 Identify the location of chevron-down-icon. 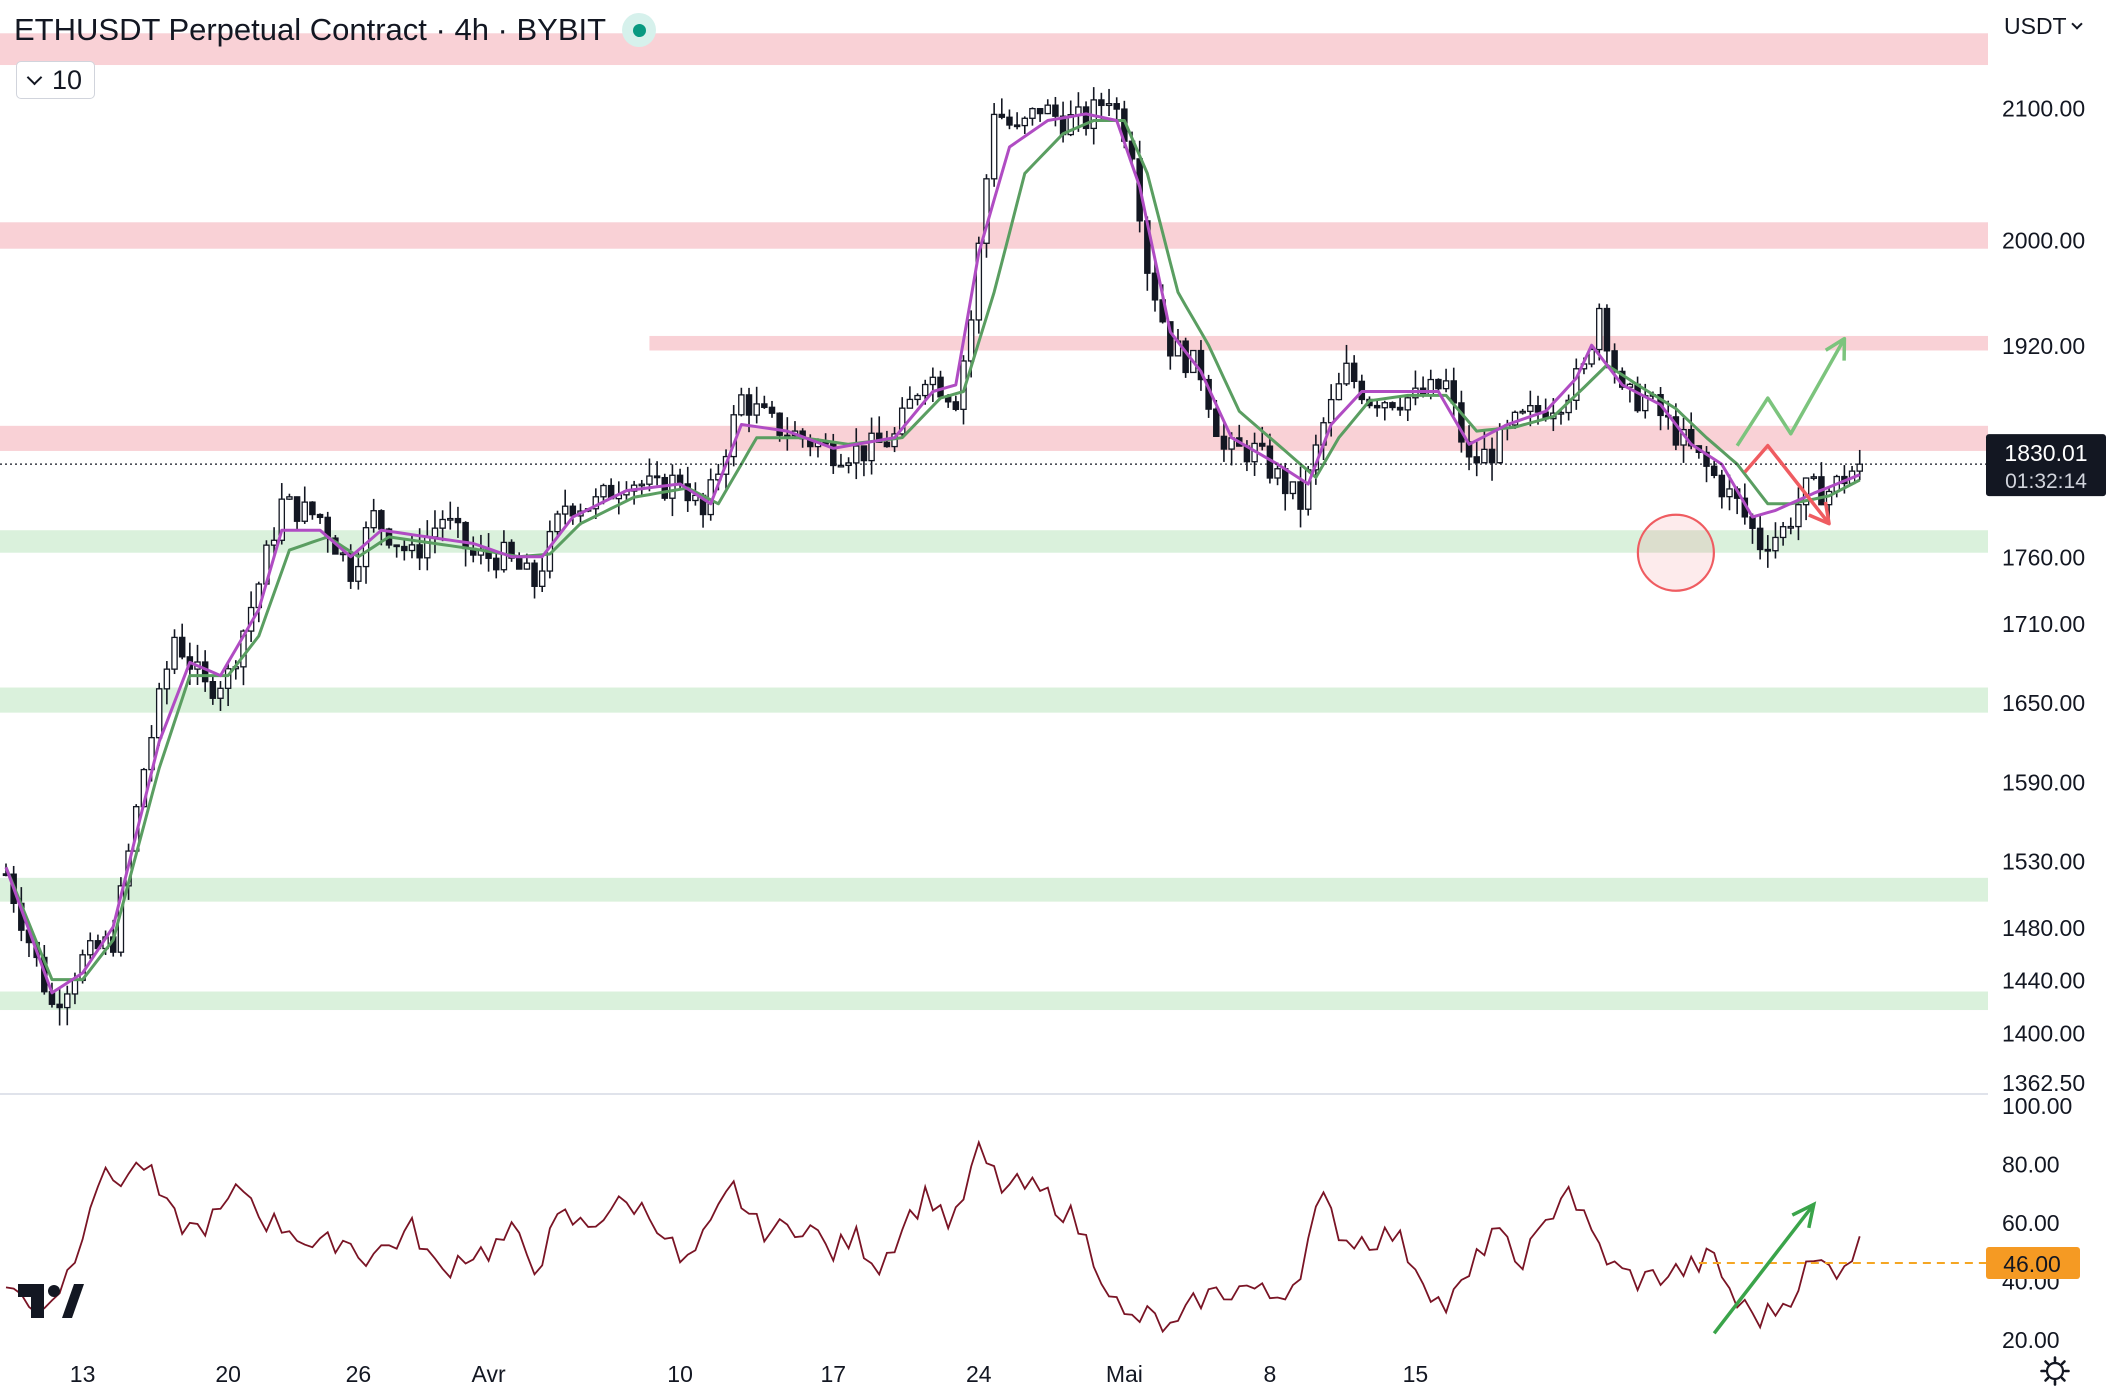
(2076, 23).